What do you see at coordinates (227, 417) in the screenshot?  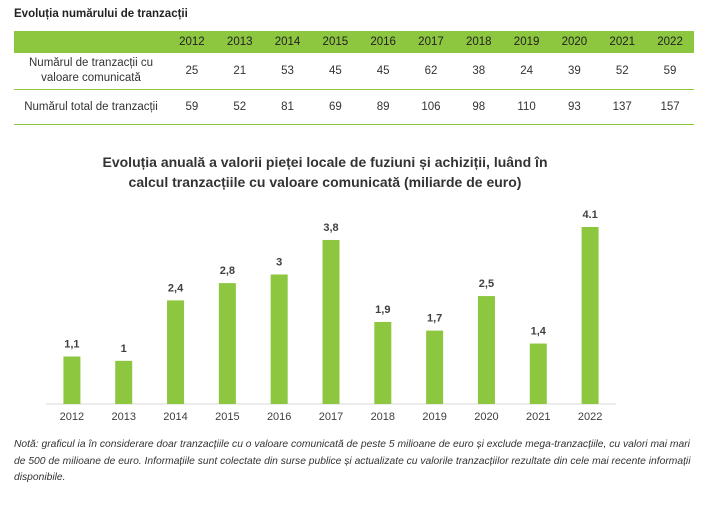 I see `x-tick-label-2015: 2015` at bounding box center [227, 417].